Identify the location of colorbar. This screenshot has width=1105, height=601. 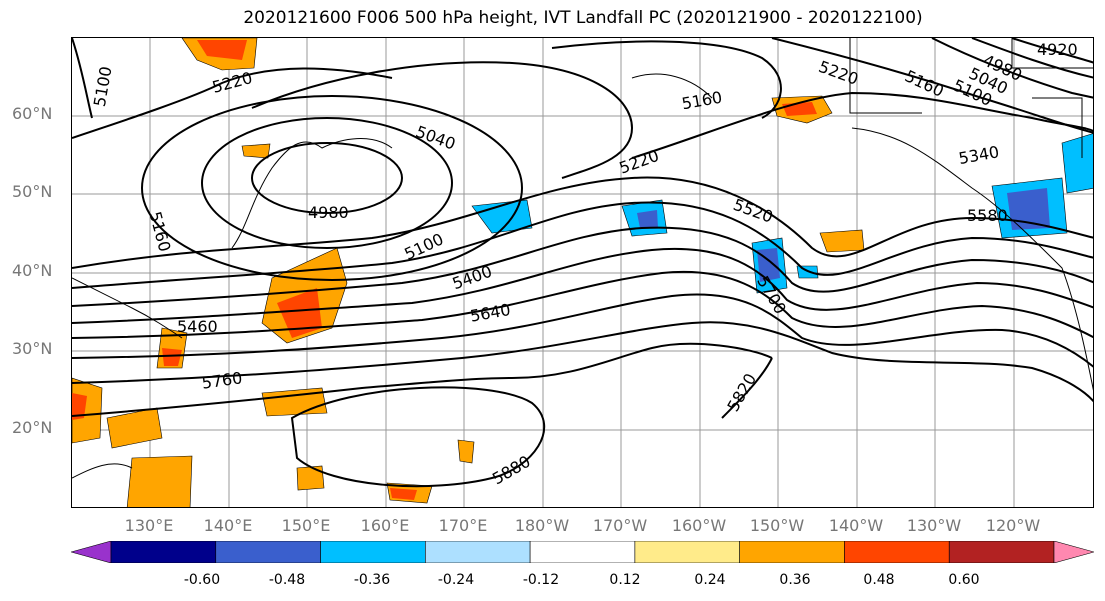
(582, 552).